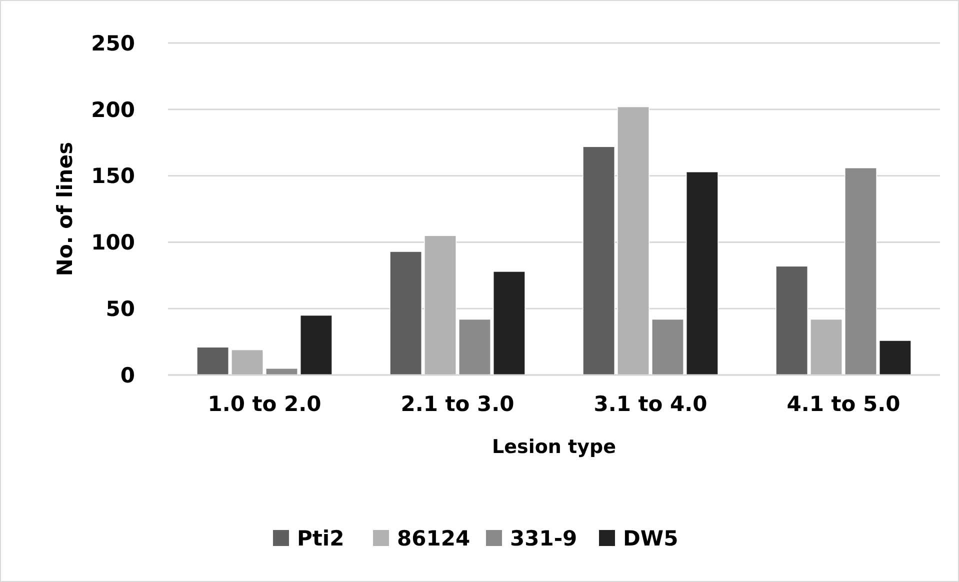 This screenshot has width=959, height=582. What do you see at coordinates (113, 110) in the screenshot?
I see `y-tick-label: 200` at bounding box center [113, 110].